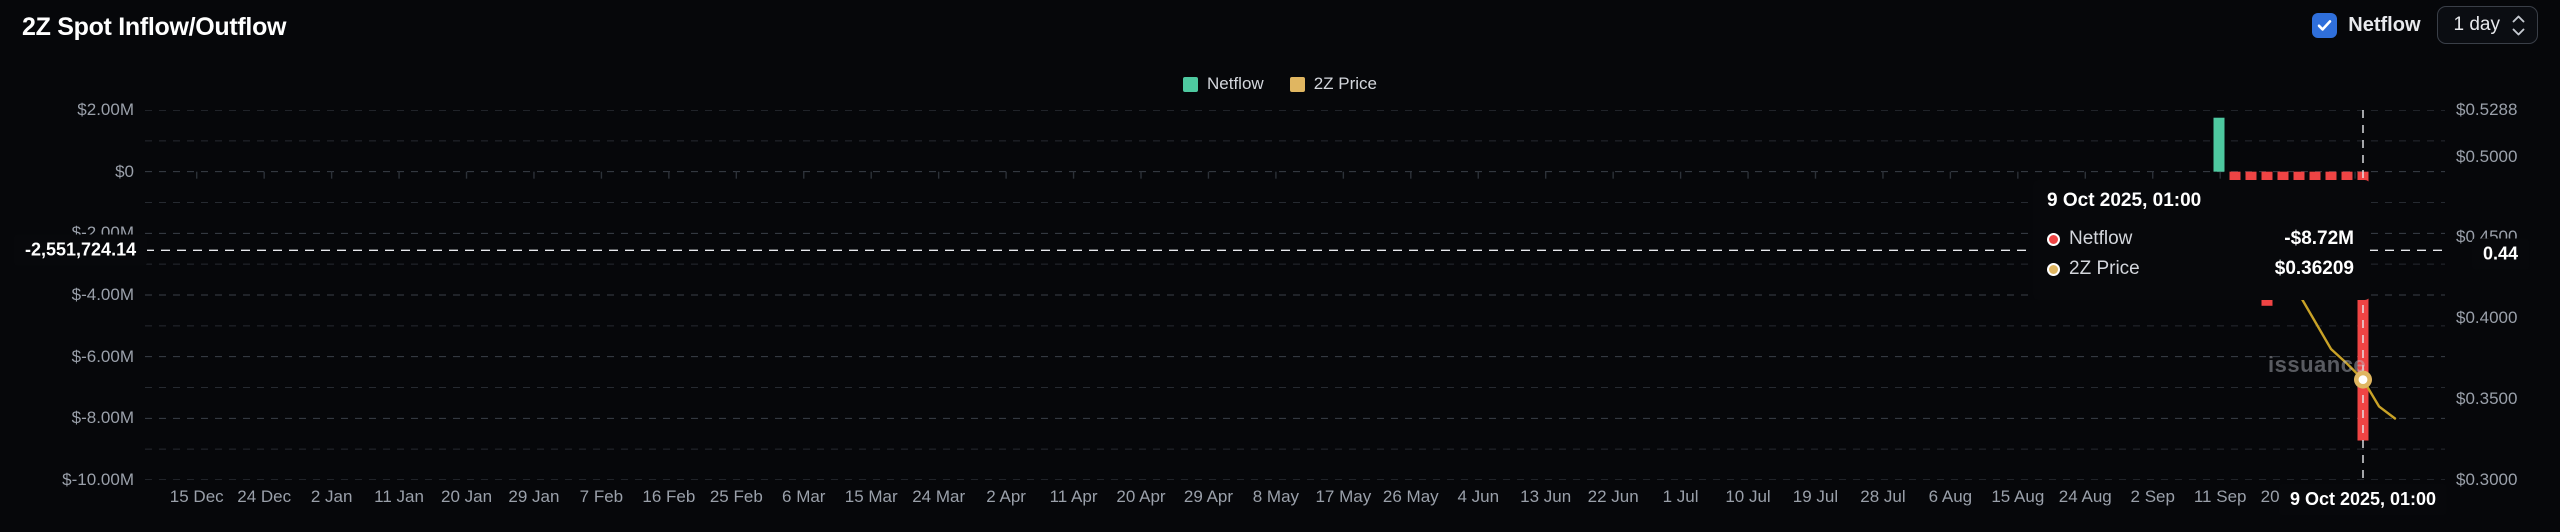 The image size is (2560, 532). Describe the element at coordinates (2518, 25) in the screenshot. I see `spinner-updown-icon` at that location.